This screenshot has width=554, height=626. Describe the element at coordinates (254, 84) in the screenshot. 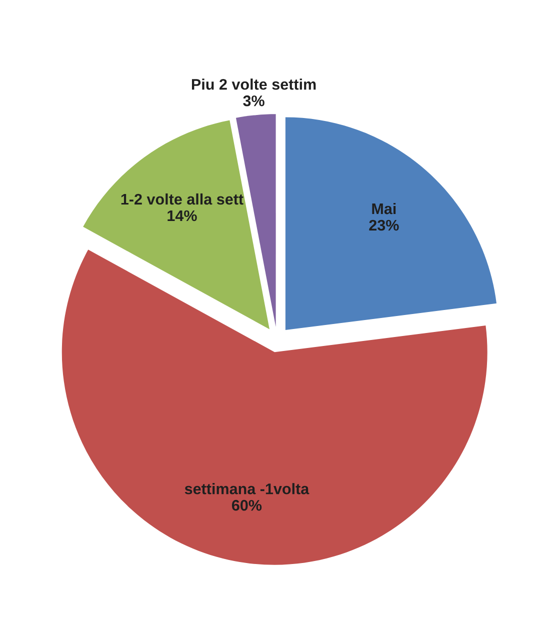

I see `slice-label: Piu 2 volte settim` at that location.